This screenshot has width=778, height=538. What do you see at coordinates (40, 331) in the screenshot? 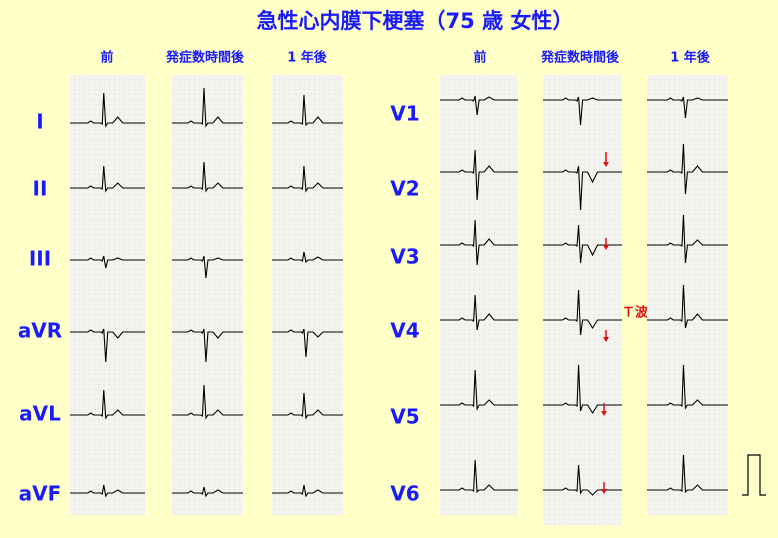
I see `lead-label: aVR` at bounding box center [40, 331].